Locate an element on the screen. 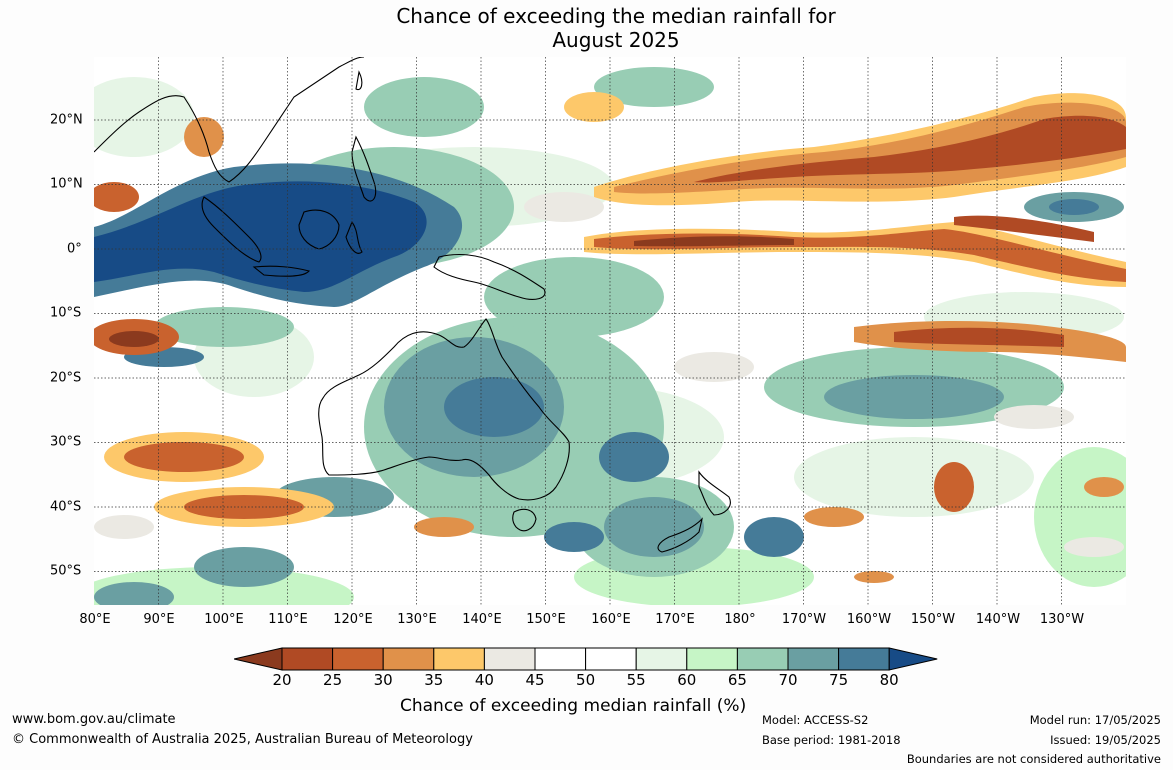 The image size is (1173, 770). colorbar-tick-label: 75 is located at coordinates (839, 680).